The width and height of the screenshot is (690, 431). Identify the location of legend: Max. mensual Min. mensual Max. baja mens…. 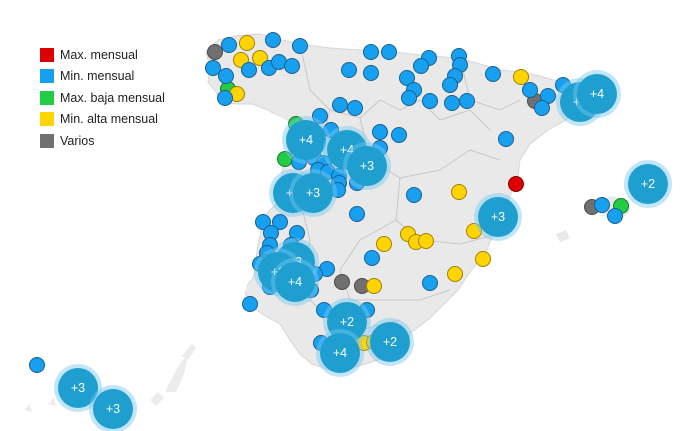
(102, 98).